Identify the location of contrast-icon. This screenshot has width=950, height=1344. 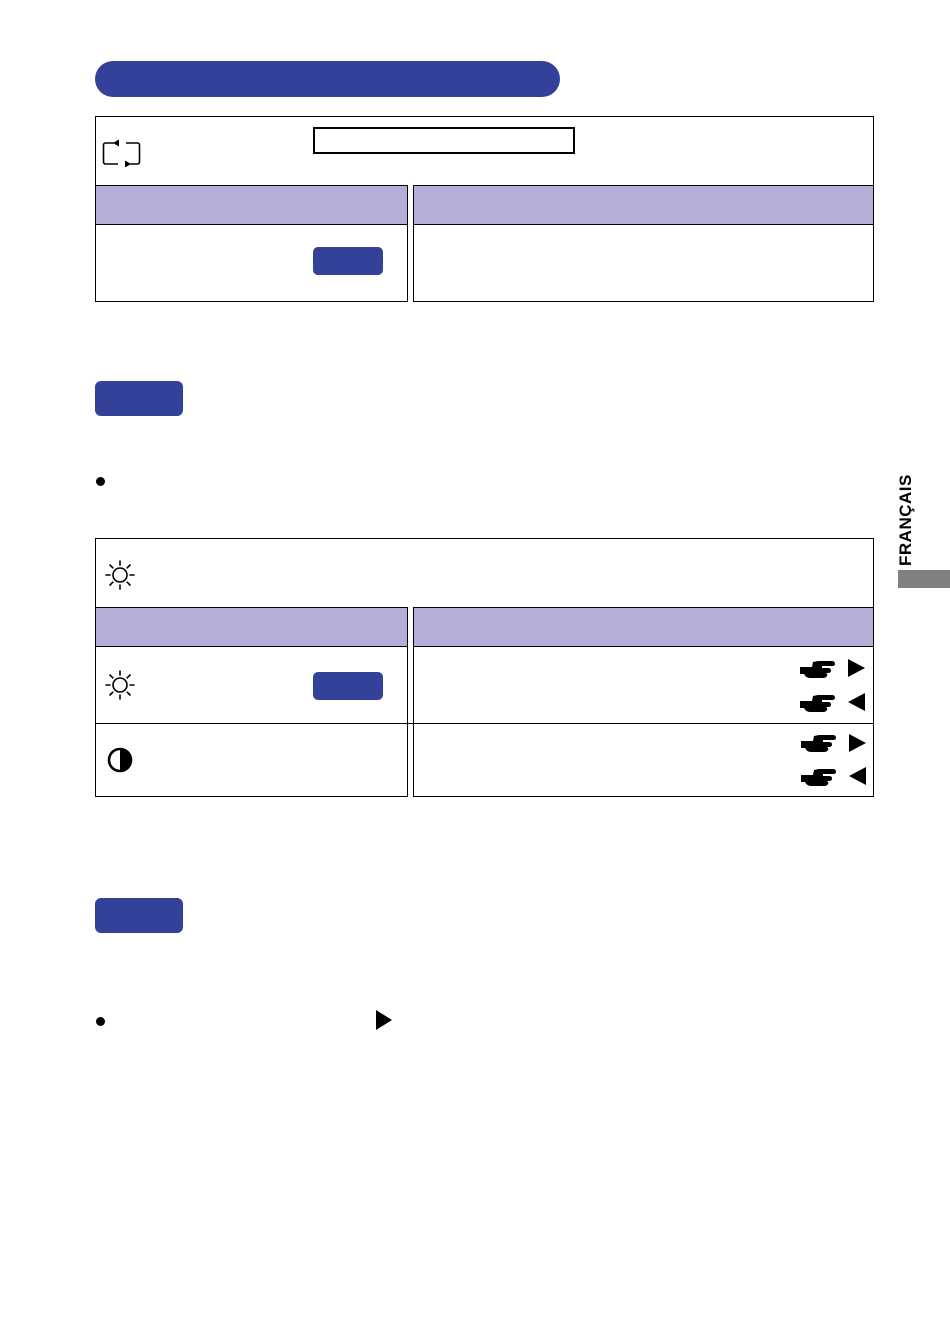
(120, 760).